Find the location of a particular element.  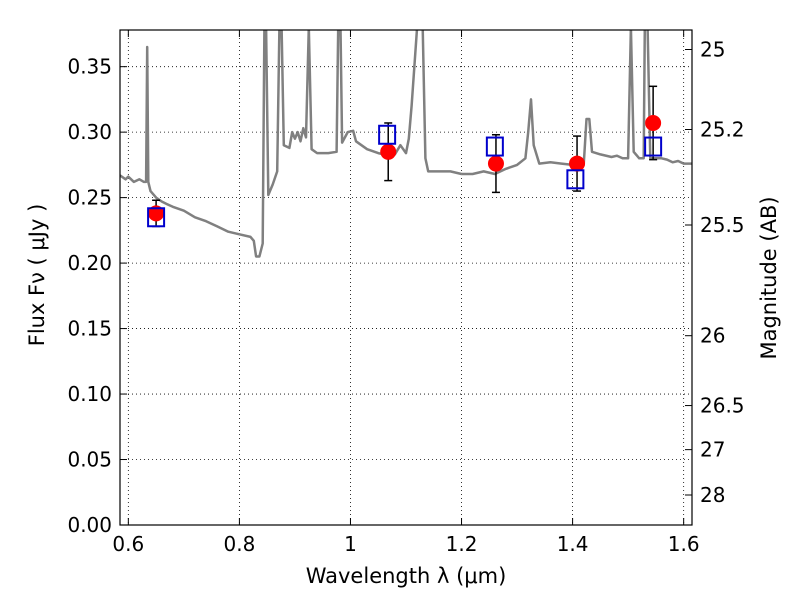

x-tick-label: 1.2 is located at coordinates (462, 544).